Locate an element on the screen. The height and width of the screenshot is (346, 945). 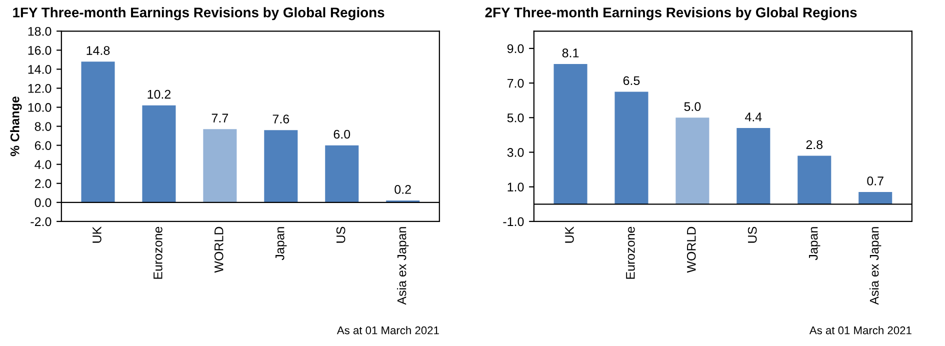
data-label: 4.4 is located at coordinates (753, 117).